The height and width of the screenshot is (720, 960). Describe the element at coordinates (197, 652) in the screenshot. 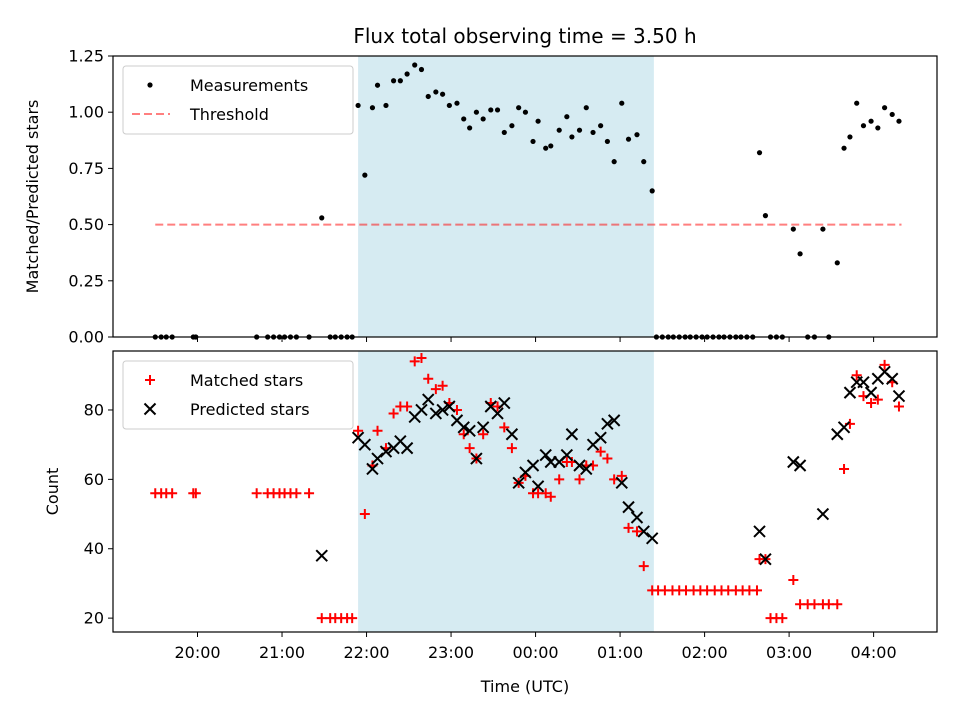

I see `x-tick-label: 20:00` at that location.